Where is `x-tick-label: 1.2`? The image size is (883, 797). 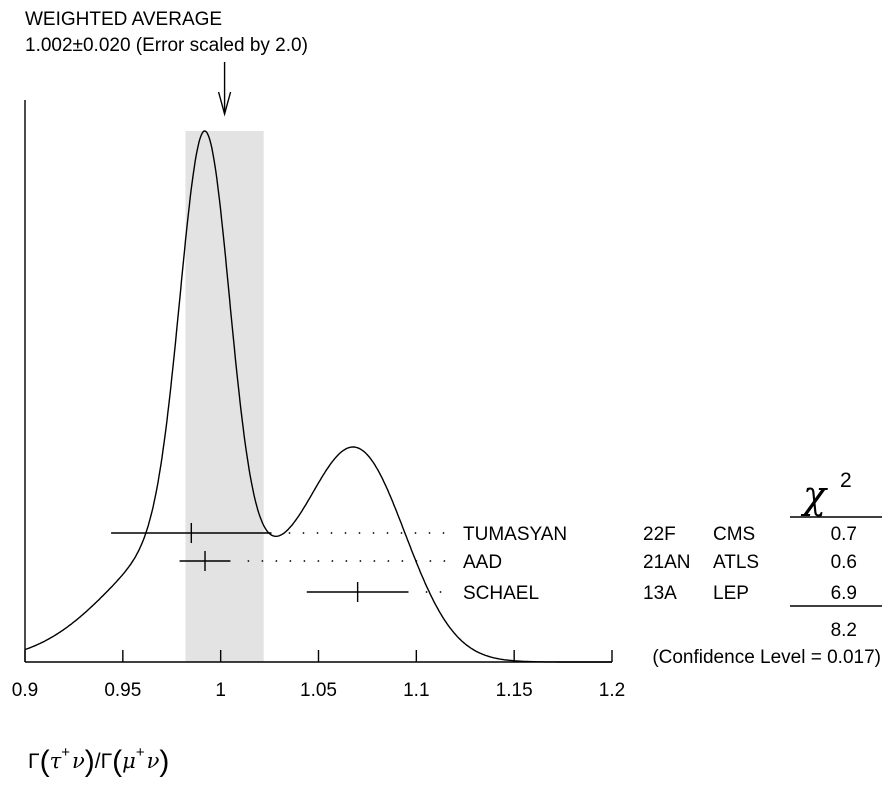 x-tick-label: 1.2 is located at coordinates (612, 690).